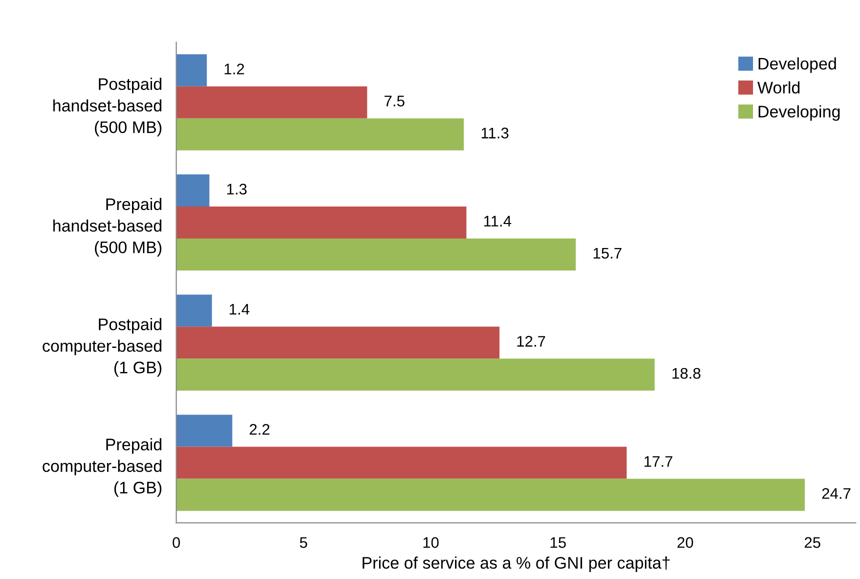 The height and width of the screenshot is (579, 860). I want to click on x-tick-label: 10, so click(431, 542).